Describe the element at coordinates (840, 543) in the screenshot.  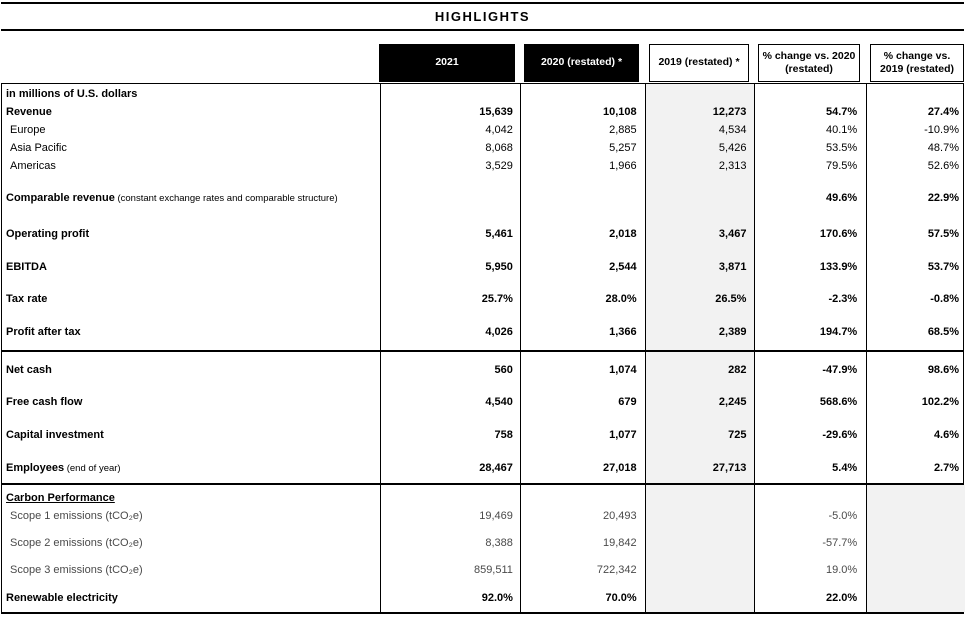
I see `cell-scope-2-emissions-tco-e-col4: -57.7%` at that location.